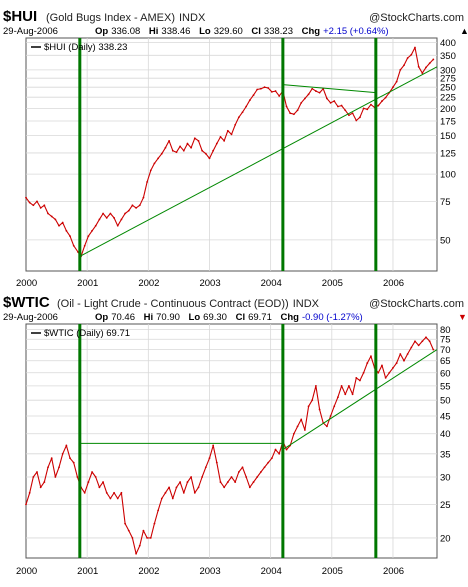 This screenshot has width=468, height=587. I want to click on hui-y-tick-label: 250, so click(448, 88).